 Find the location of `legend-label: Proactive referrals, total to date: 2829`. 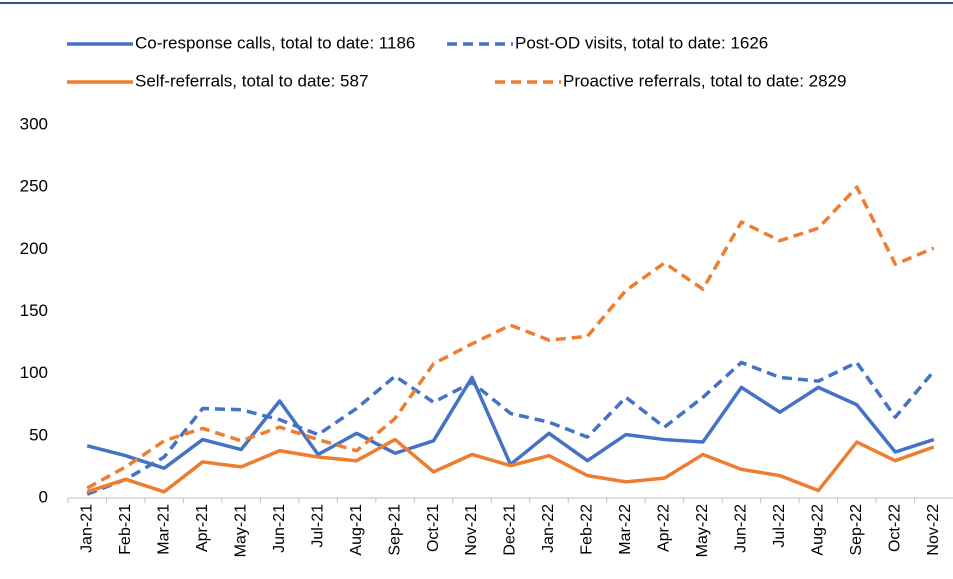

legend-label: Proactive referrals, total to date: 2829 is located at coordinates (705, 80).